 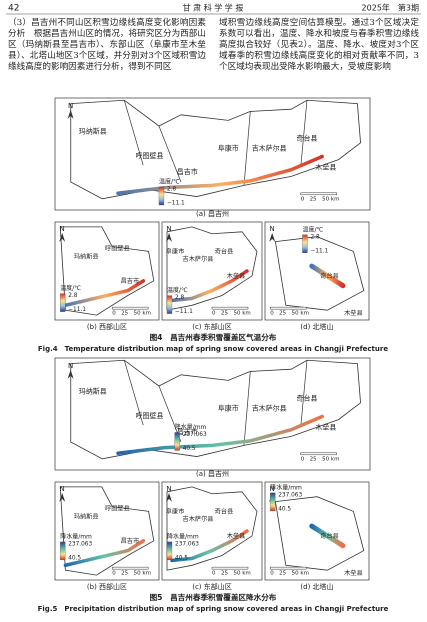 I want to click on figure-caption: 图5 昌吉州春季积雪覆盖区降水分布, so click(x=213, y=597).